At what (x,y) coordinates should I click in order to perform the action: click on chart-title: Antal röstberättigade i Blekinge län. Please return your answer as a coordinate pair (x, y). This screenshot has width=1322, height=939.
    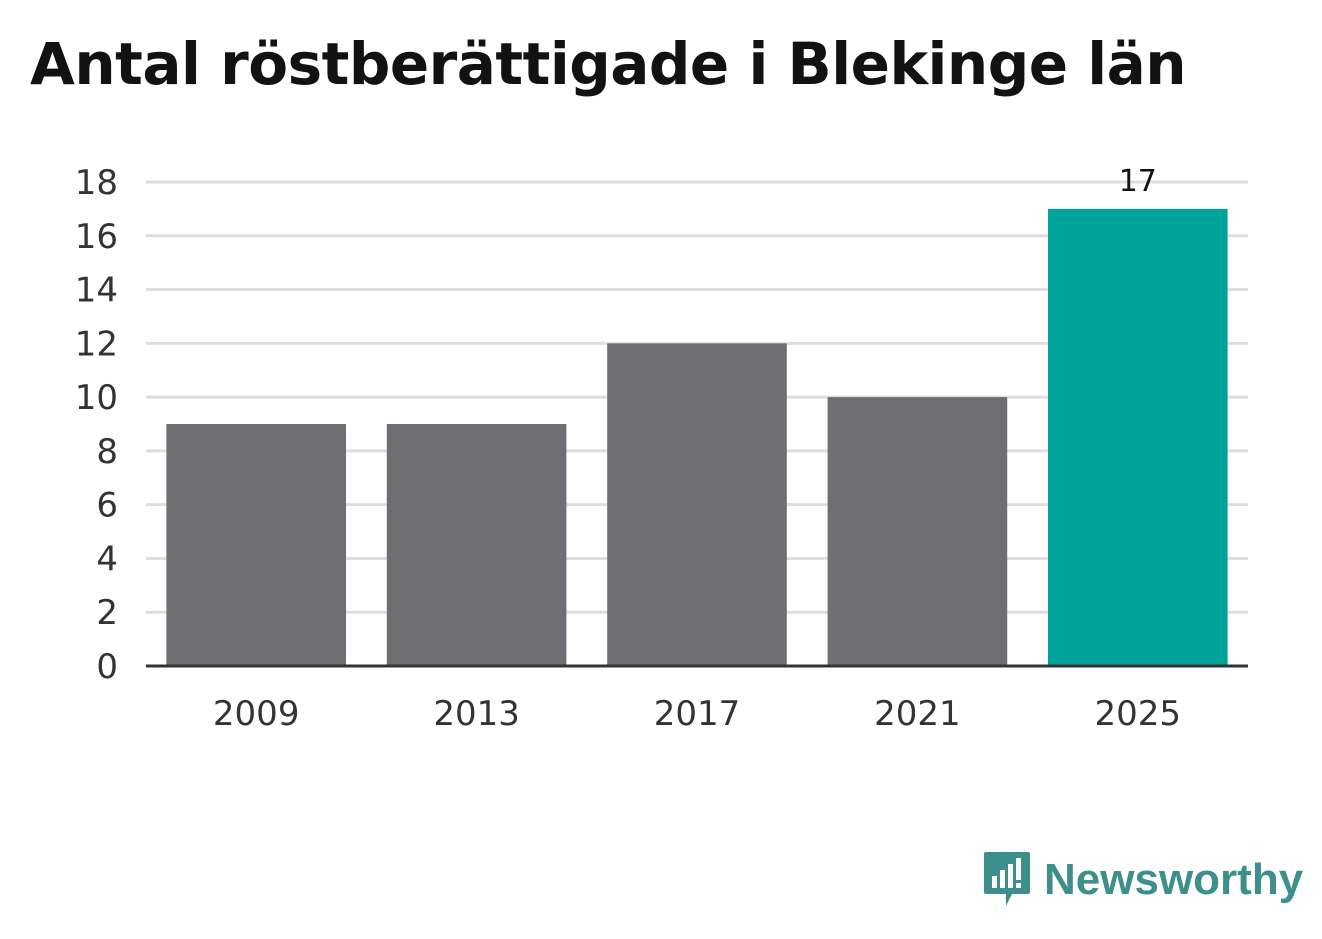
    Looking at the image, I should click on (608, 64).